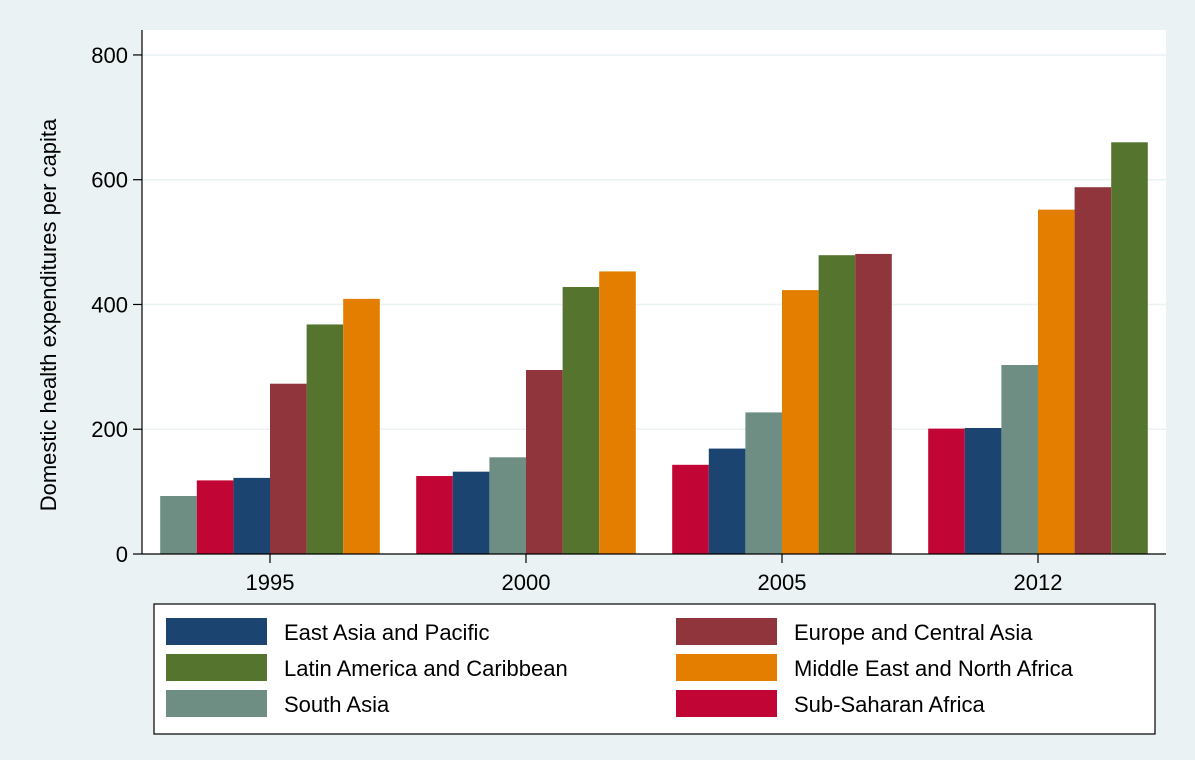 Image resolution: width=1195 pixels, height=765 pixels. What do you see at coordinates (122, 554) in the screenshot?
I see `y-tick-label: 0` at bounding box center [122, 554].